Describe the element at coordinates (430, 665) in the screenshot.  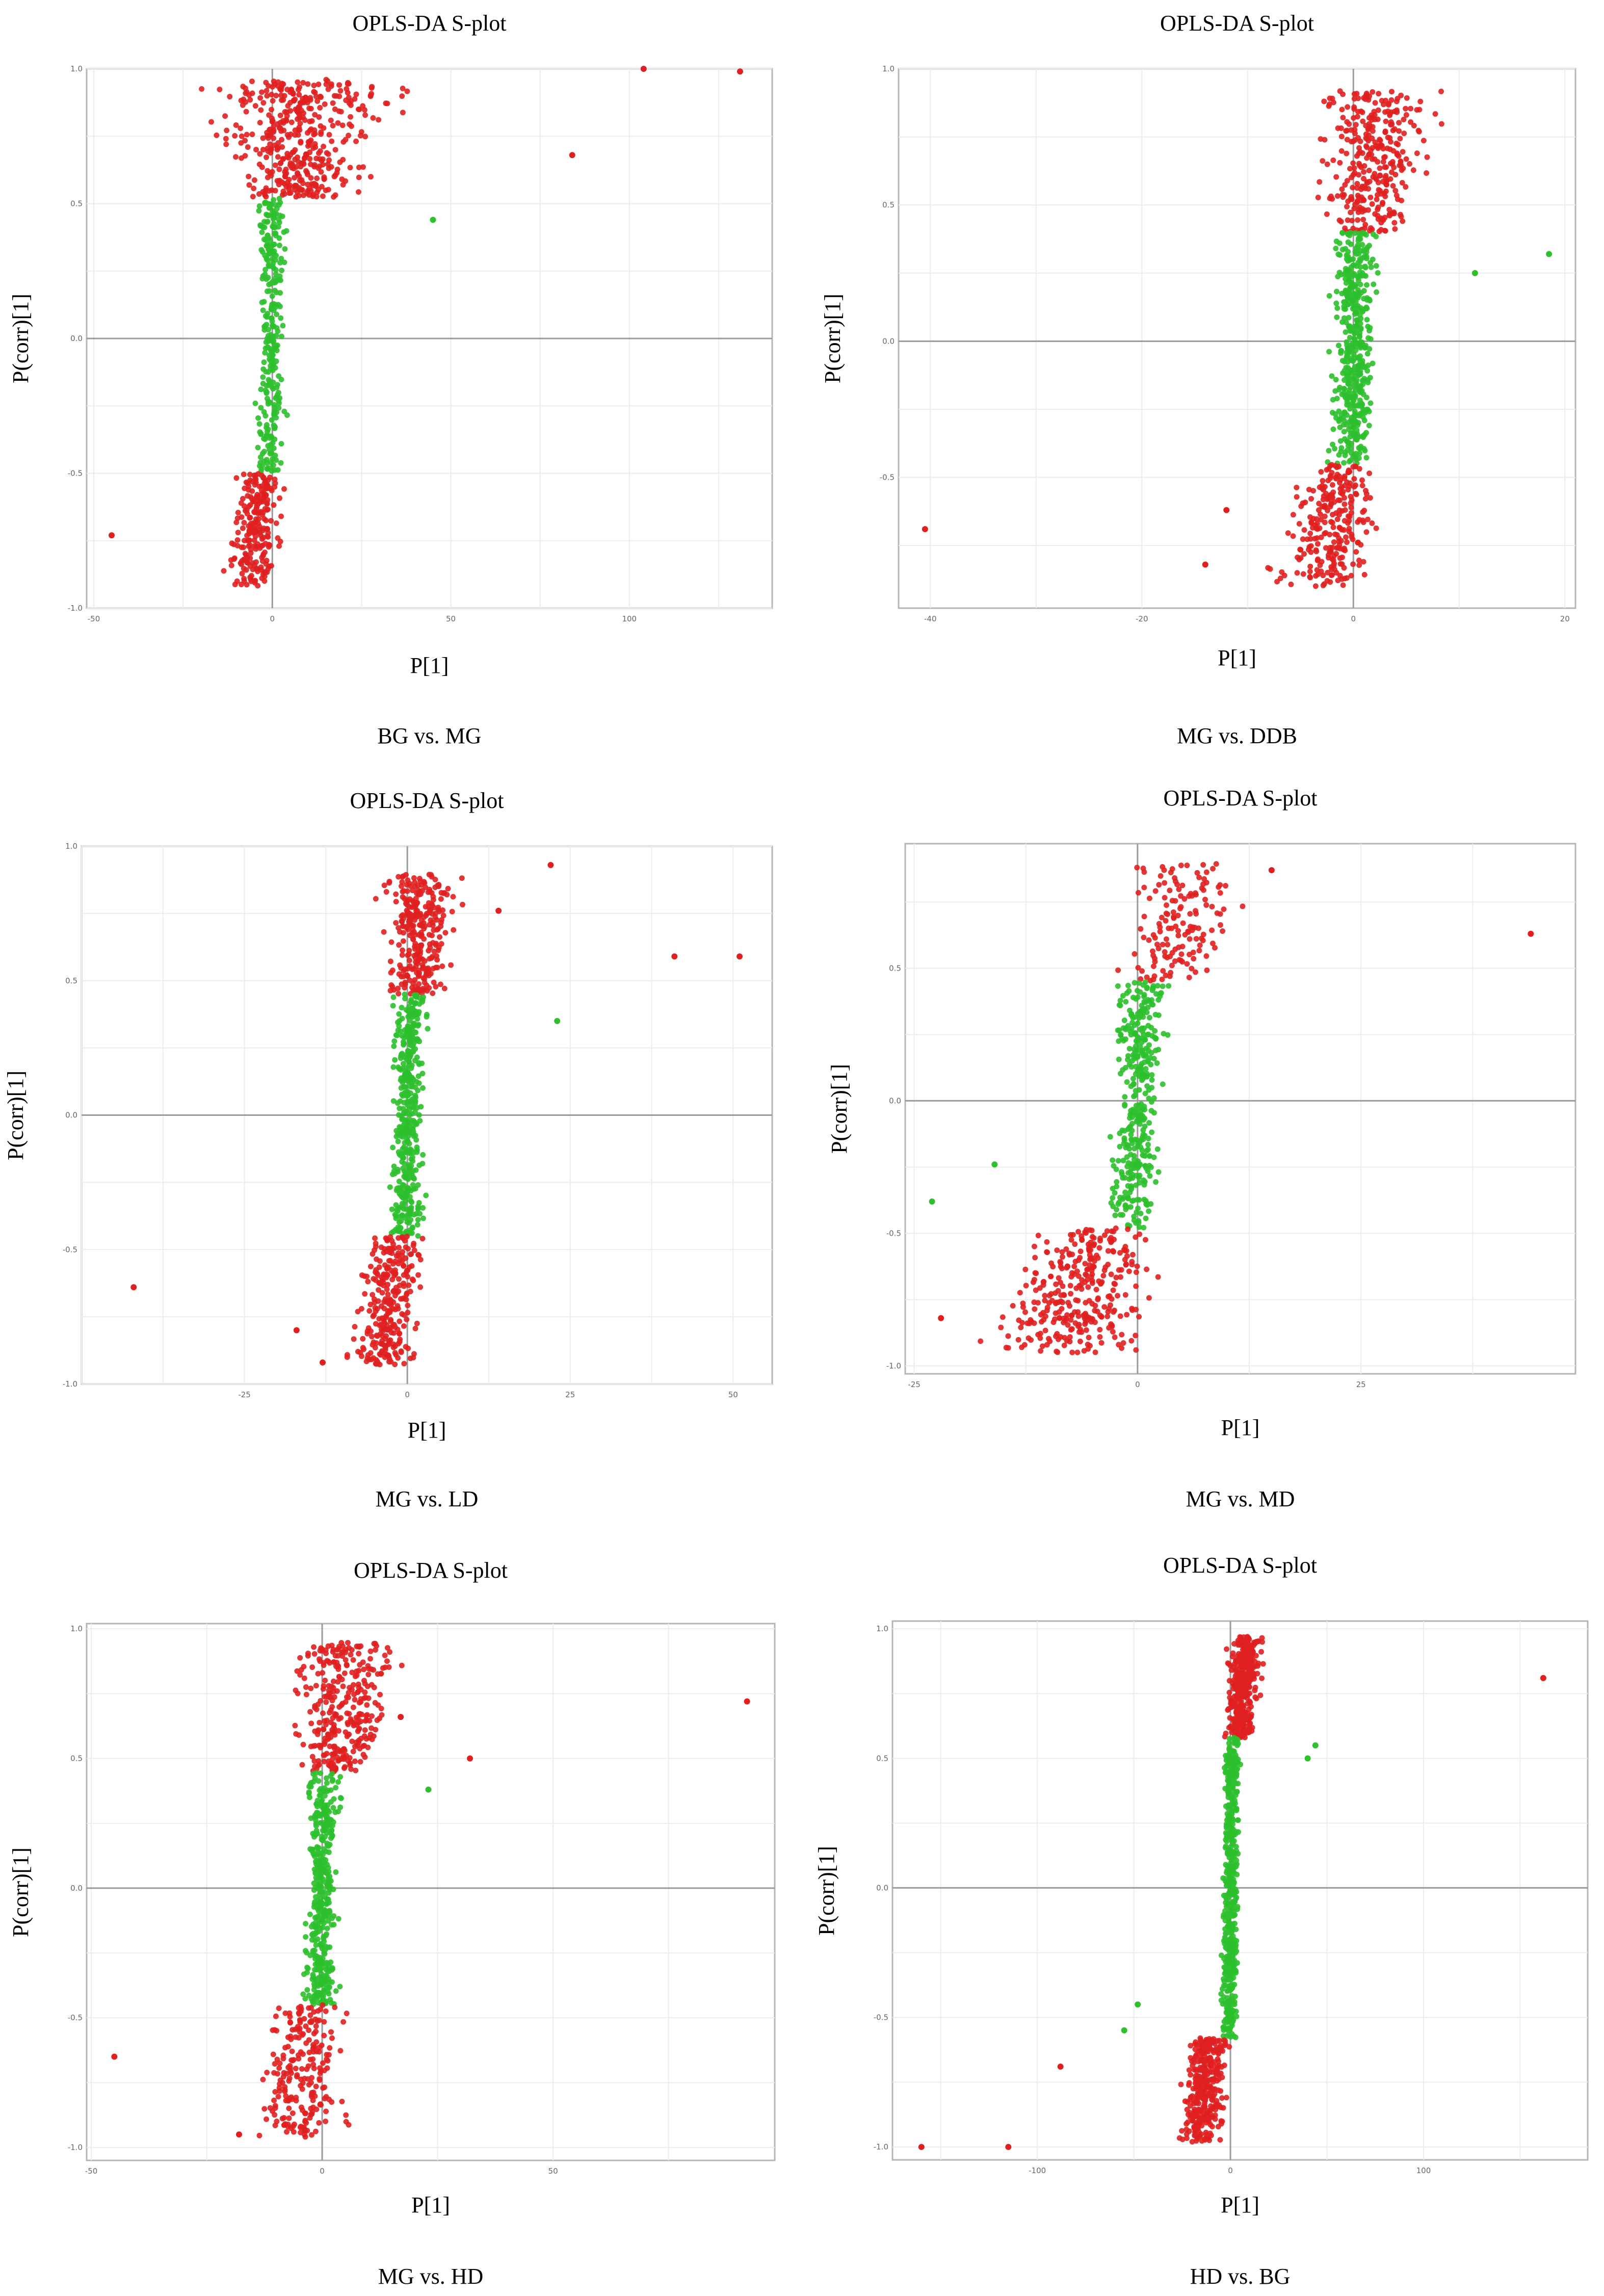
I see `x-axis-label: P[1]` at that location.